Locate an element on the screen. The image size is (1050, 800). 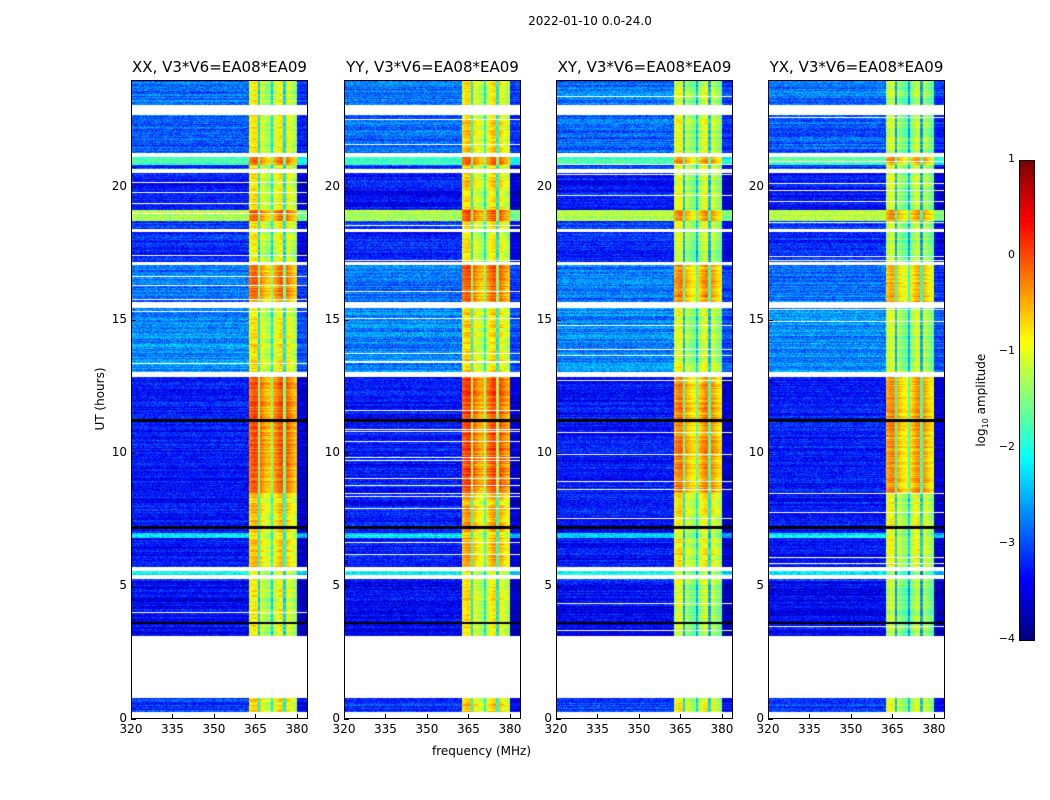
colorbar is located at coordinates (1027, 400).